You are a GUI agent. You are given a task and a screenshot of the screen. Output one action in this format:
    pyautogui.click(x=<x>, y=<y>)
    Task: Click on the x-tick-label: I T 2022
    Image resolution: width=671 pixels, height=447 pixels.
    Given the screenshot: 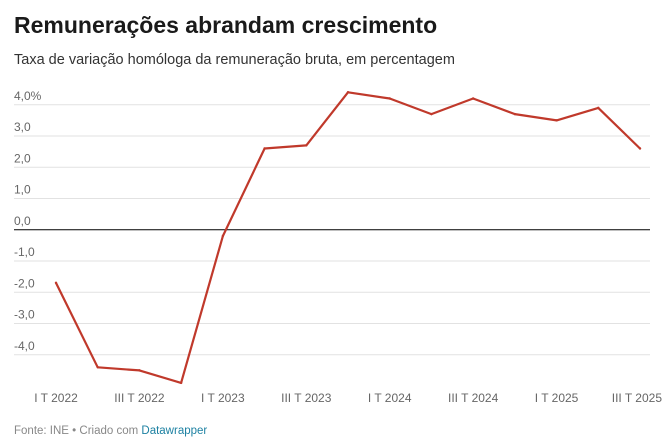 What is the action you would take?
    pyautogui.click(x=56, y=398)
    